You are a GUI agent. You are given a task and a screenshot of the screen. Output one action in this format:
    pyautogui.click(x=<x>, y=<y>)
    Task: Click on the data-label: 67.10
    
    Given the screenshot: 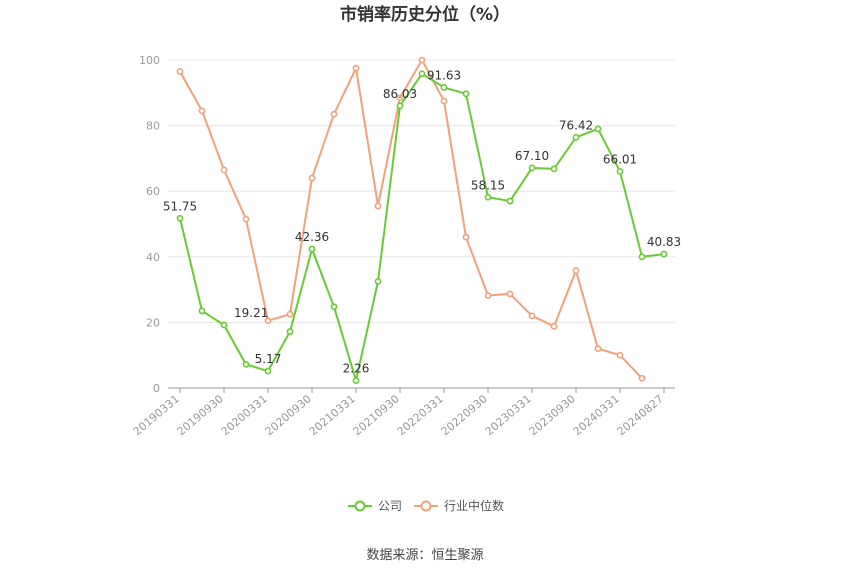 What is the action you would take?
    pyautogui.click(x=532, y=156)
    